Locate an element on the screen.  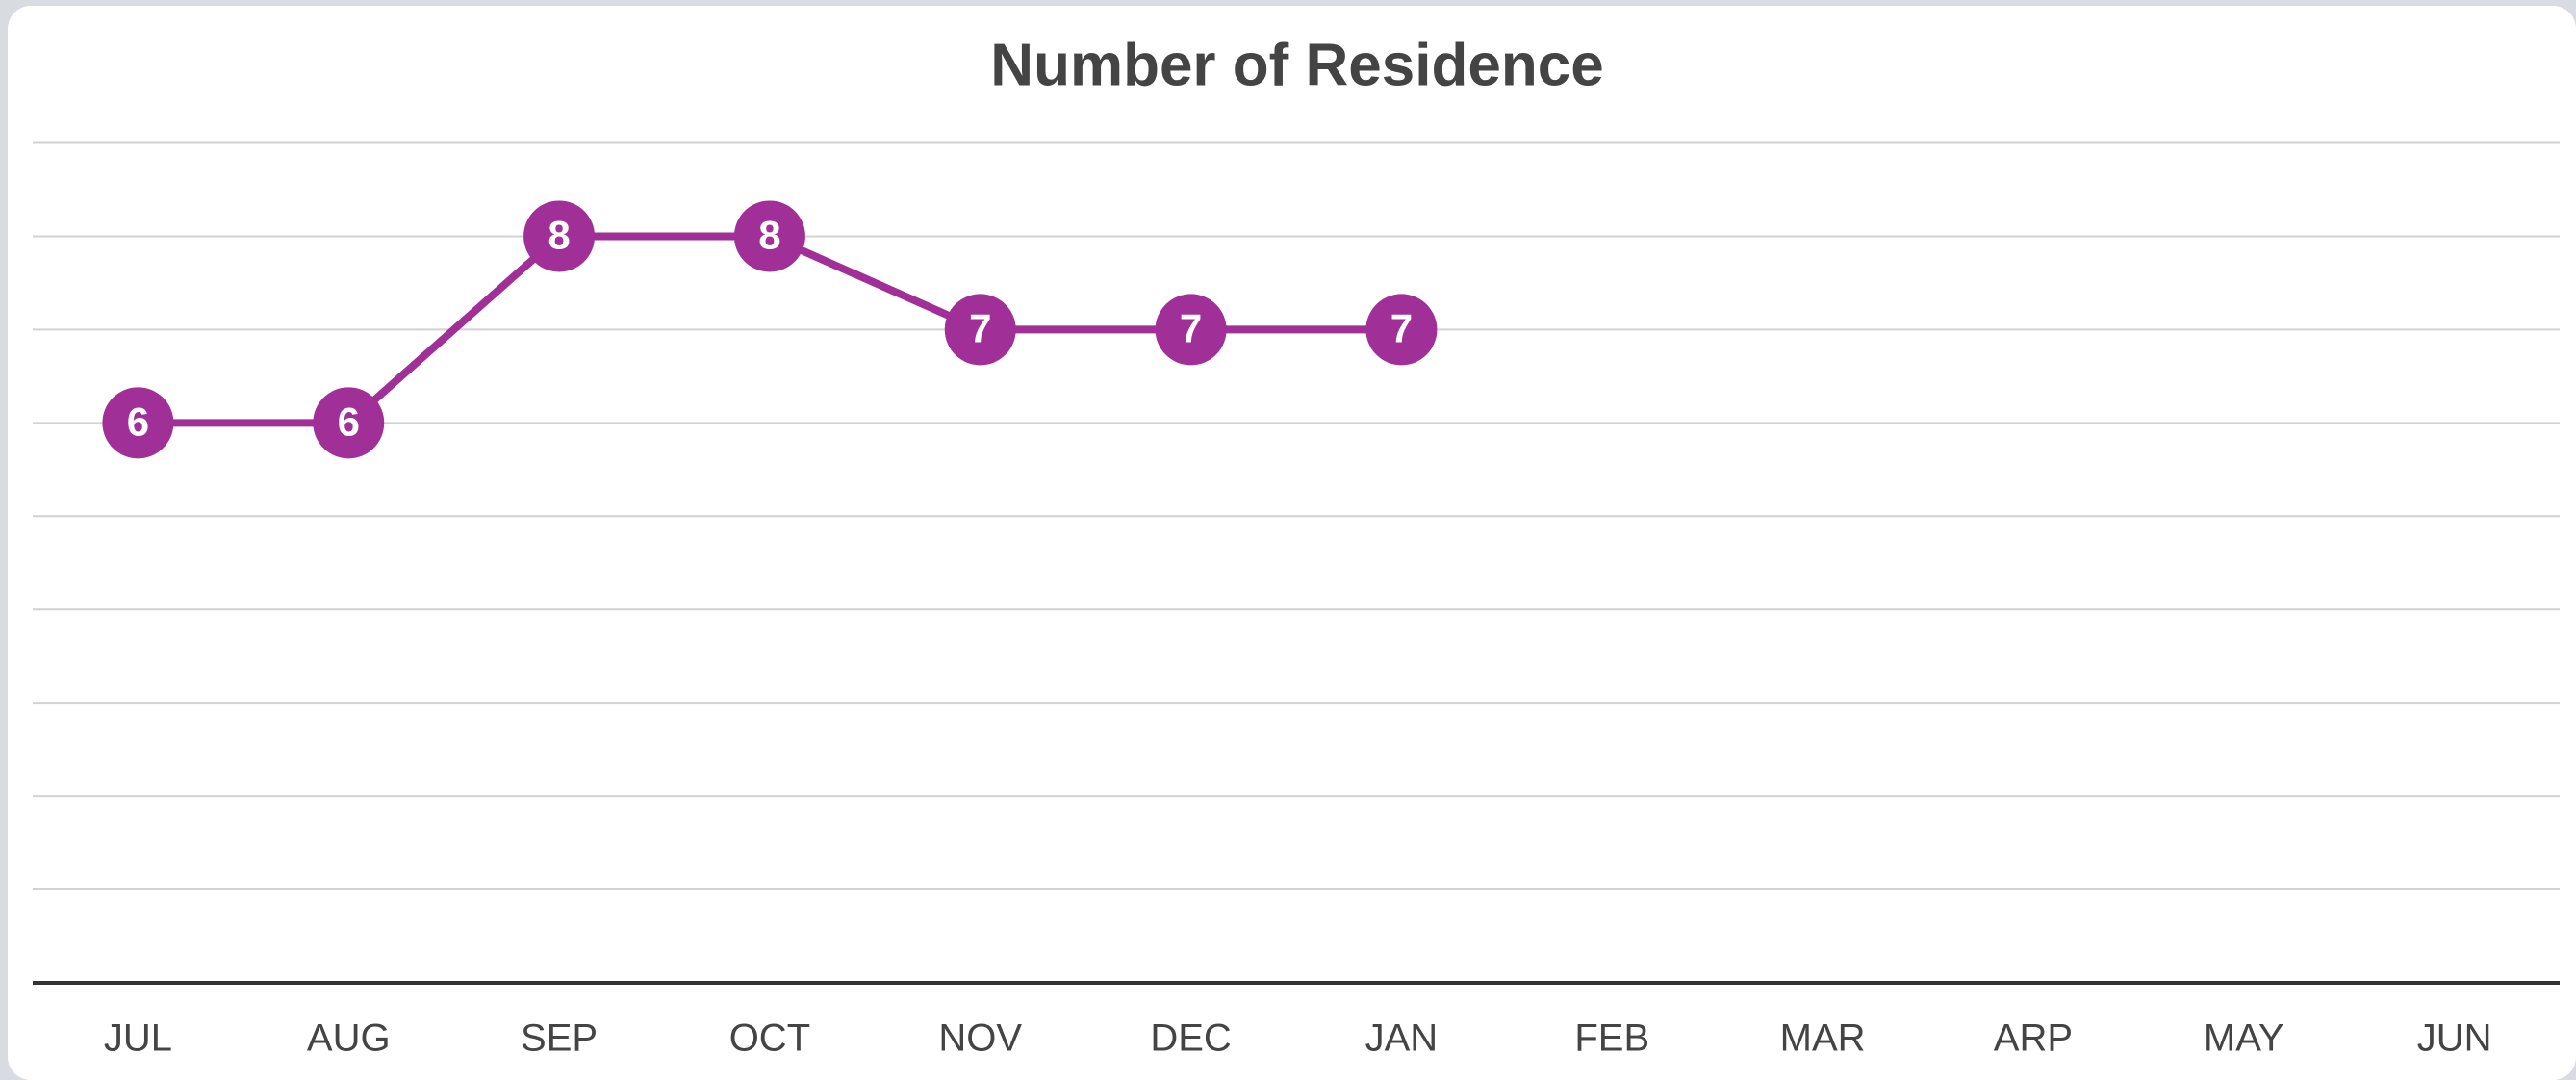
x-tick-label: JAN is located at coordinates (1402, 1038).